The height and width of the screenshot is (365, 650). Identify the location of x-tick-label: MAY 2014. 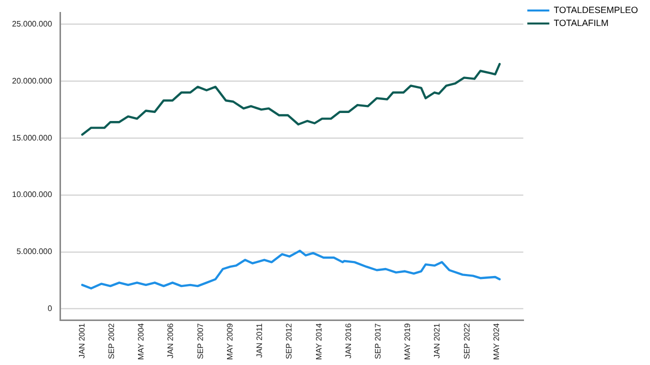
(319, 341).